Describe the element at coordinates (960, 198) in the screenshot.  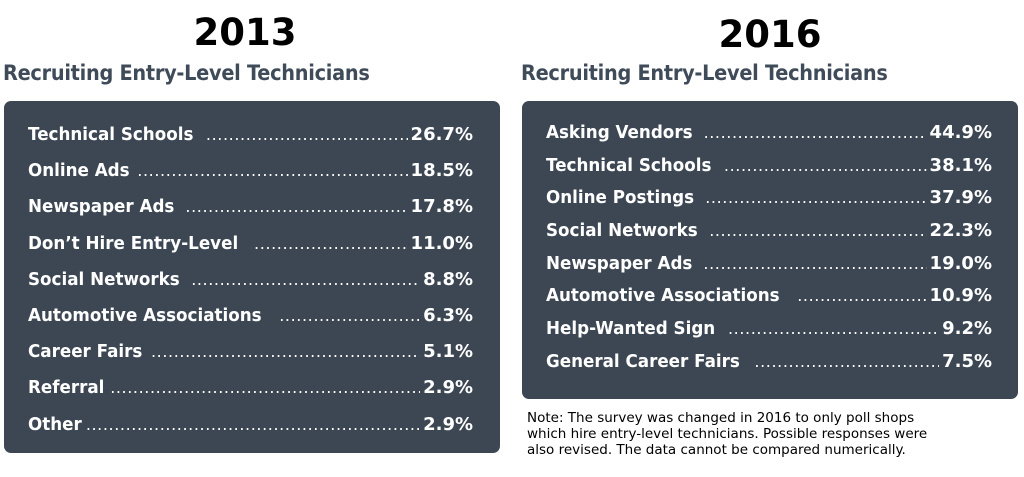
I see `row-value: 37.9%` at that location.